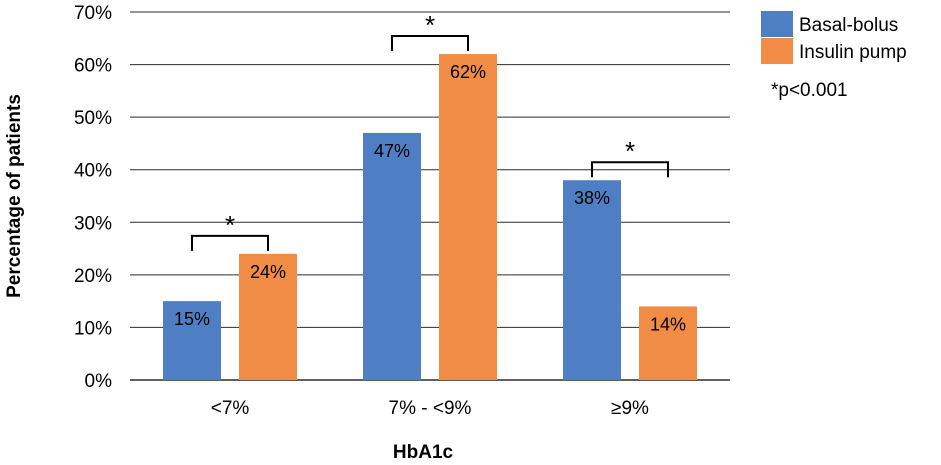  Describe the element at coordinates (777, 51) in the screenshot. I see `legend-swatch-insulin-pump` at that location.